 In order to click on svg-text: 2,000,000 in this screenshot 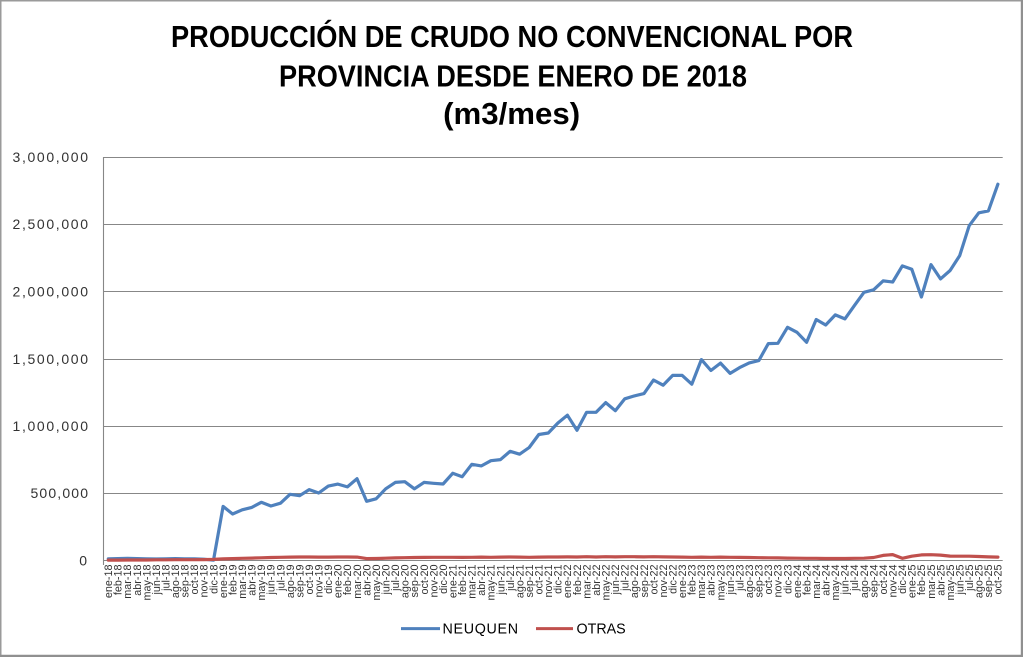, I will do `click(51, 292)`.